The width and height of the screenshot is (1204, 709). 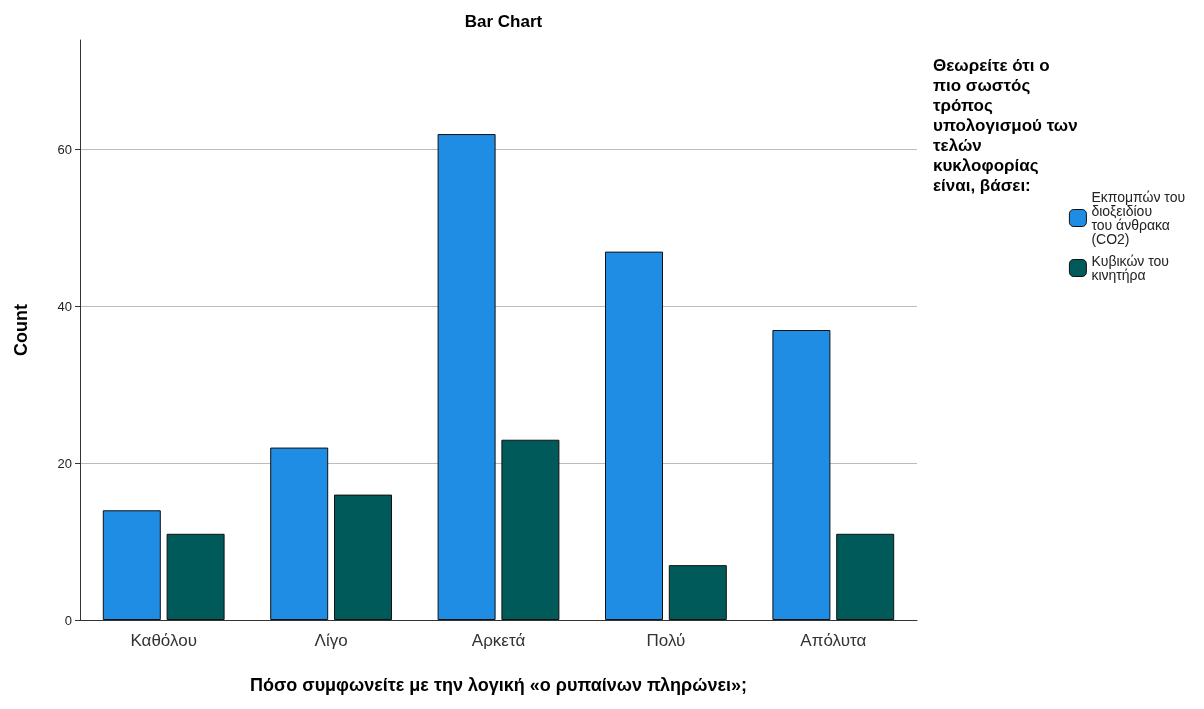 What do you see at coordinates (1008, 125) in the screenshot?
I see `legend-title: Θεωρείτε ότι ο πιο σωστός τρόπος υπολογισμού των τελών κυκλοφορίας είναι, βάσει:` at bounding box center [1008, 125].